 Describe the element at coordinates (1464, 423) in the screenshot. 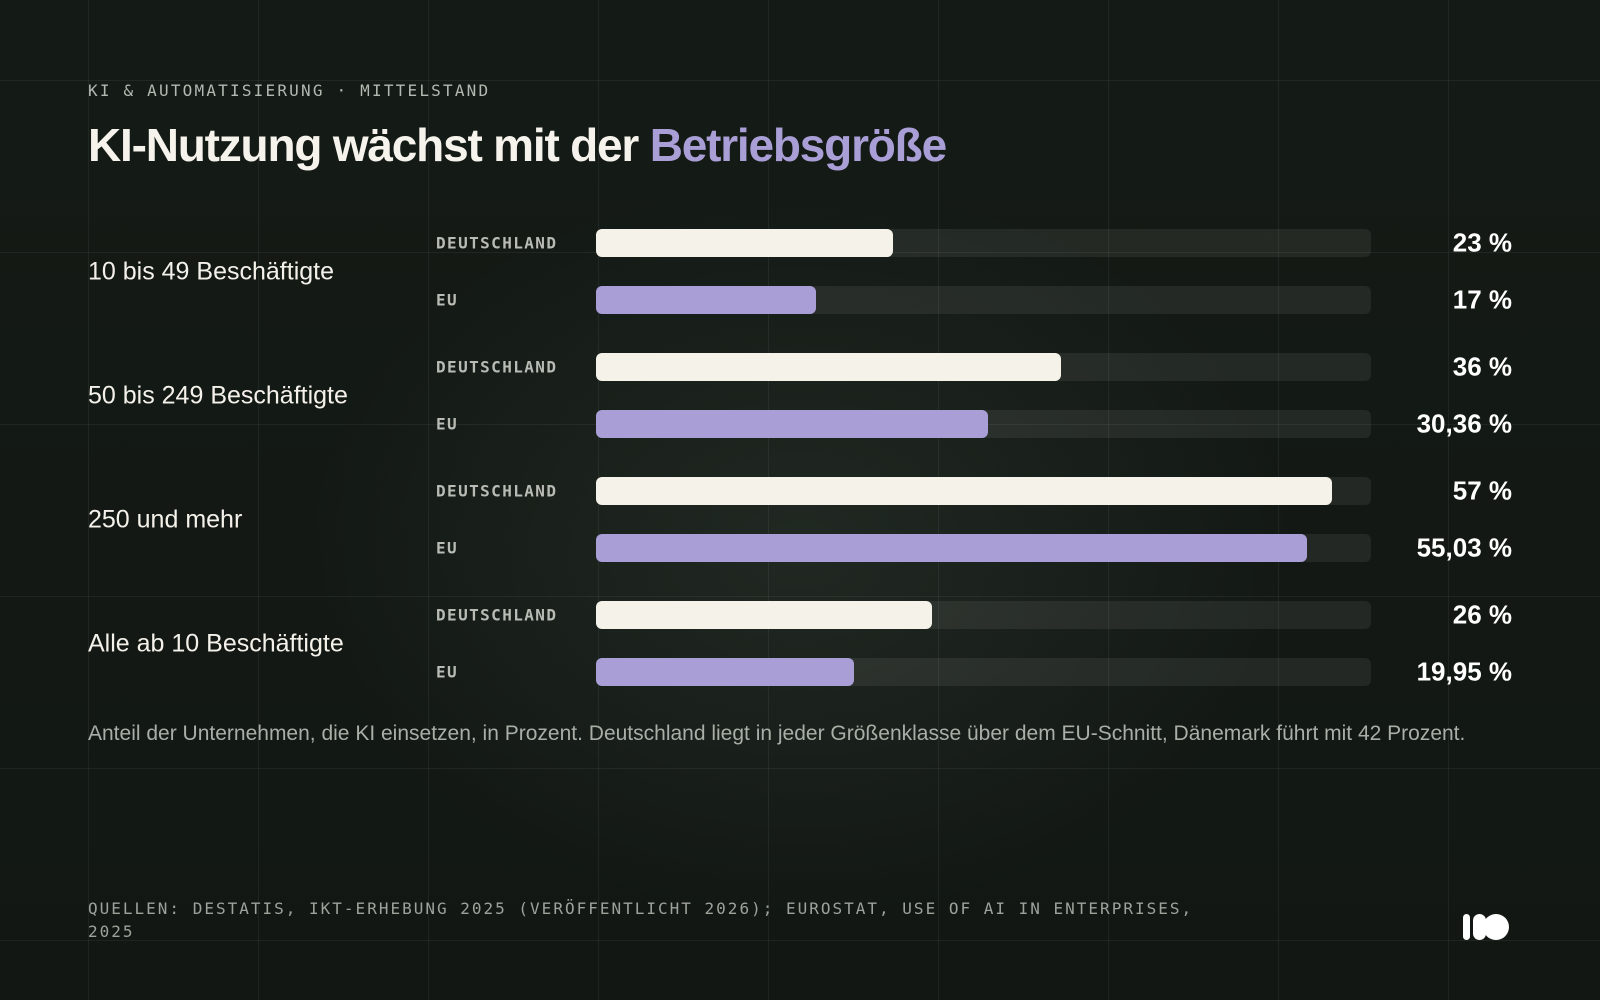

I see `value-label: 30,36 %` at that location.